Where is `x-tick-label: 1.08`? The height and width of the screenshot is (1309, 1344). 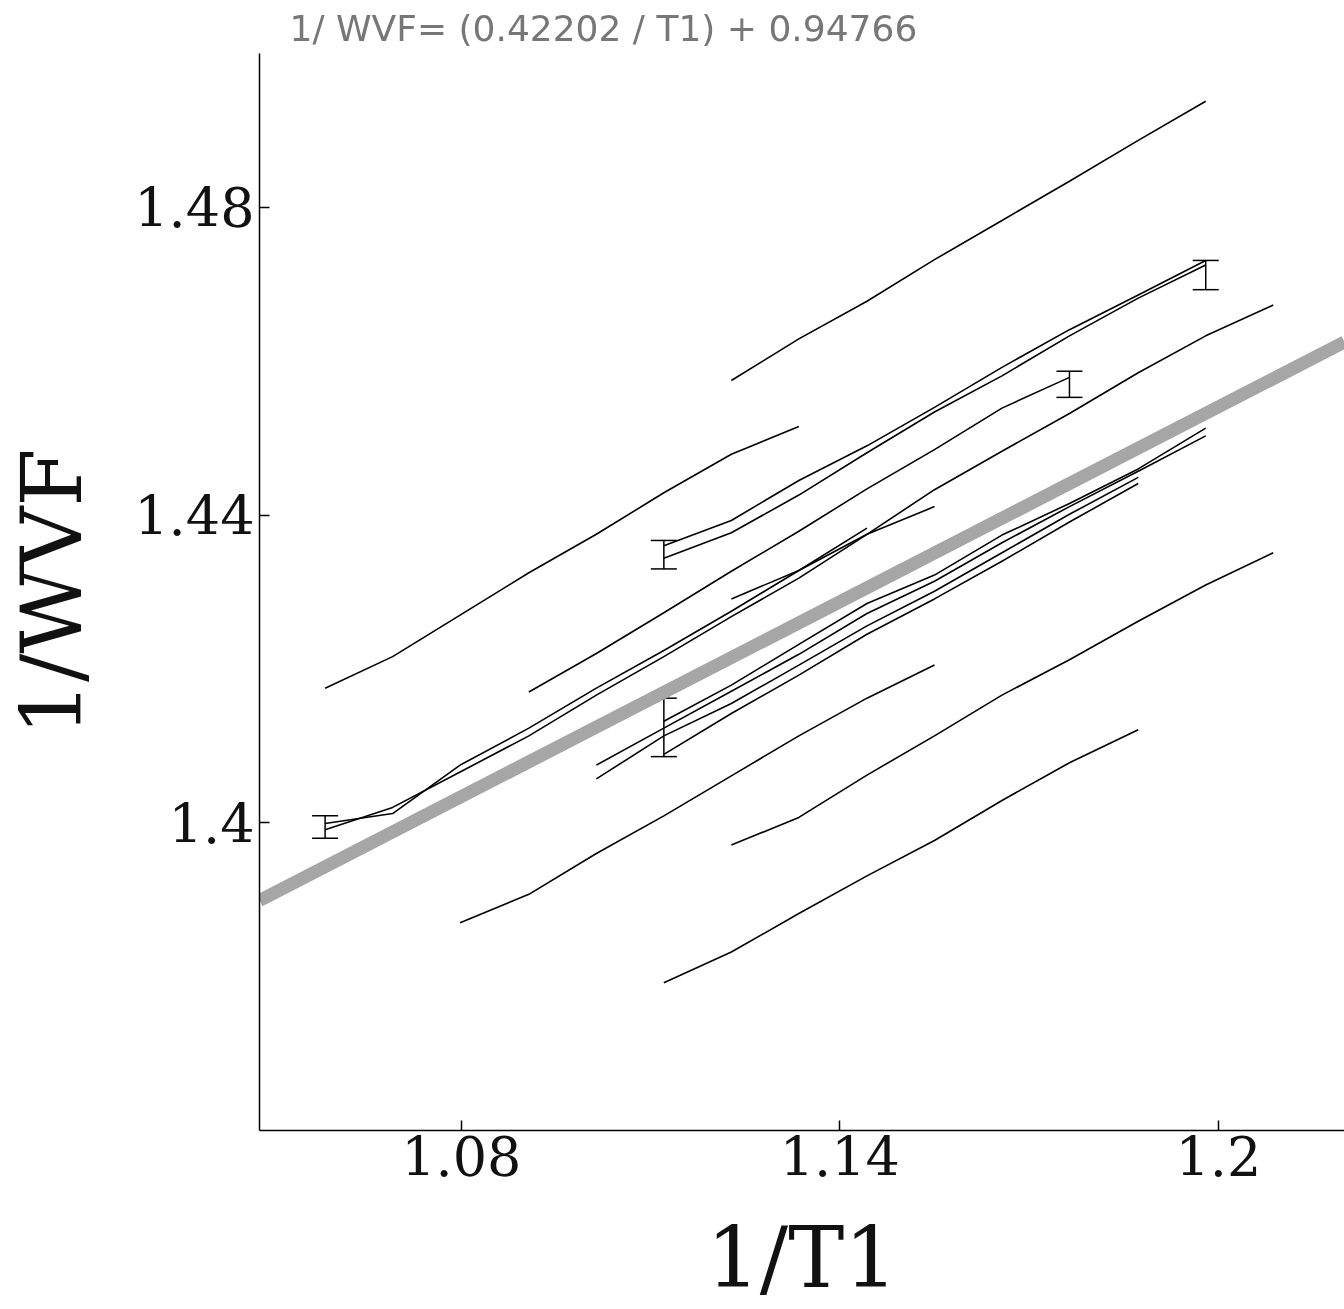 x-tick-label: 1.08 is located at coordinates (461, 1157).